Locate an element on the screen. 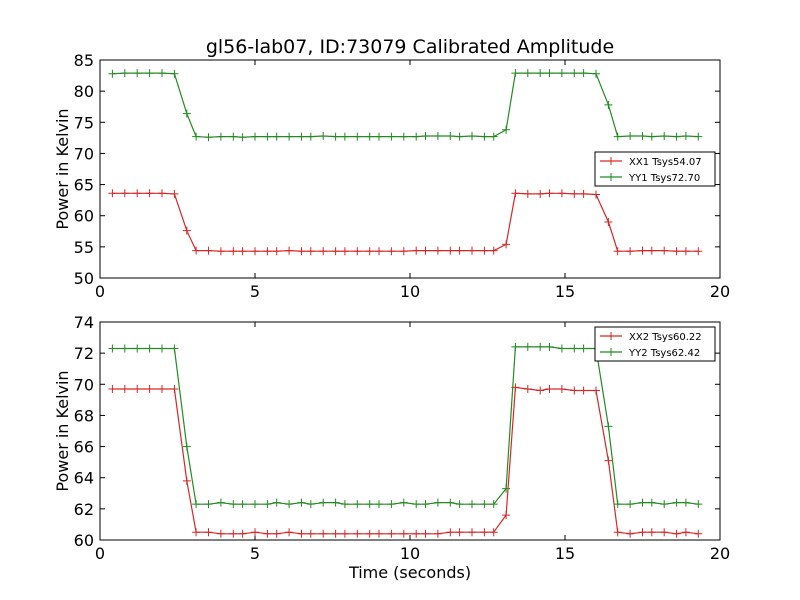 Image resolution: width=800 pixels, height=600 pixels. y-tick-label: 65 is located at coordinates (84, 185).